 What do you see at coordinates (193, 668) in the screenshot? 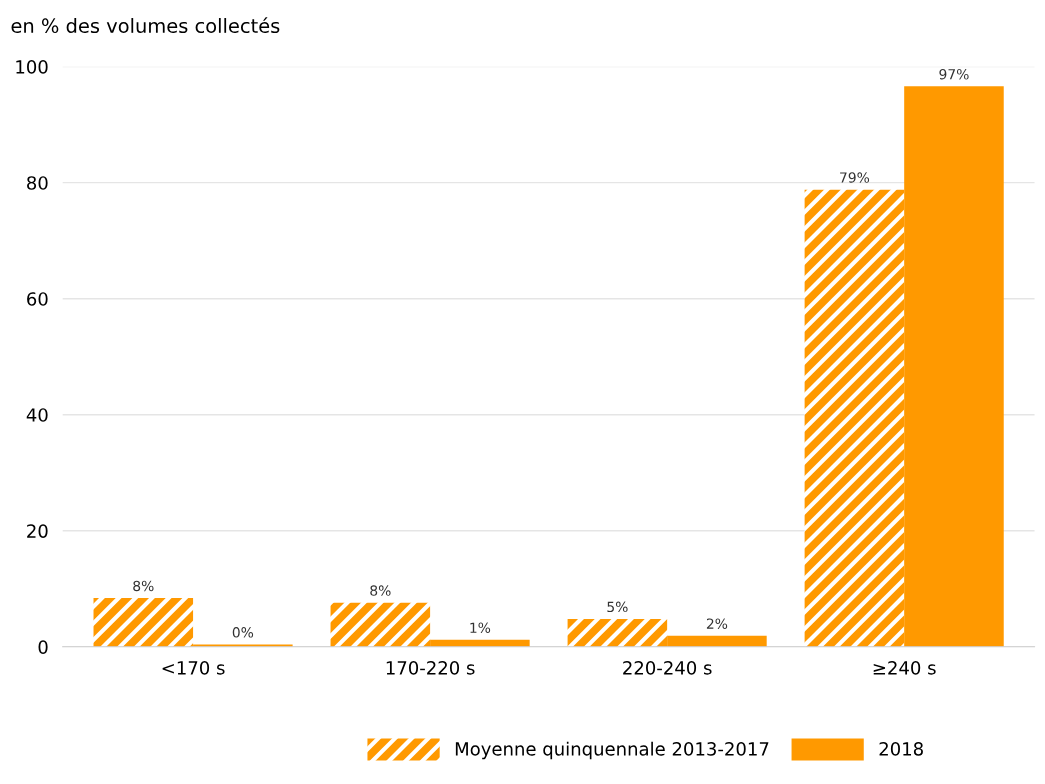
I see `x-tick-label: <170 s` at bounding box center [193, 668].